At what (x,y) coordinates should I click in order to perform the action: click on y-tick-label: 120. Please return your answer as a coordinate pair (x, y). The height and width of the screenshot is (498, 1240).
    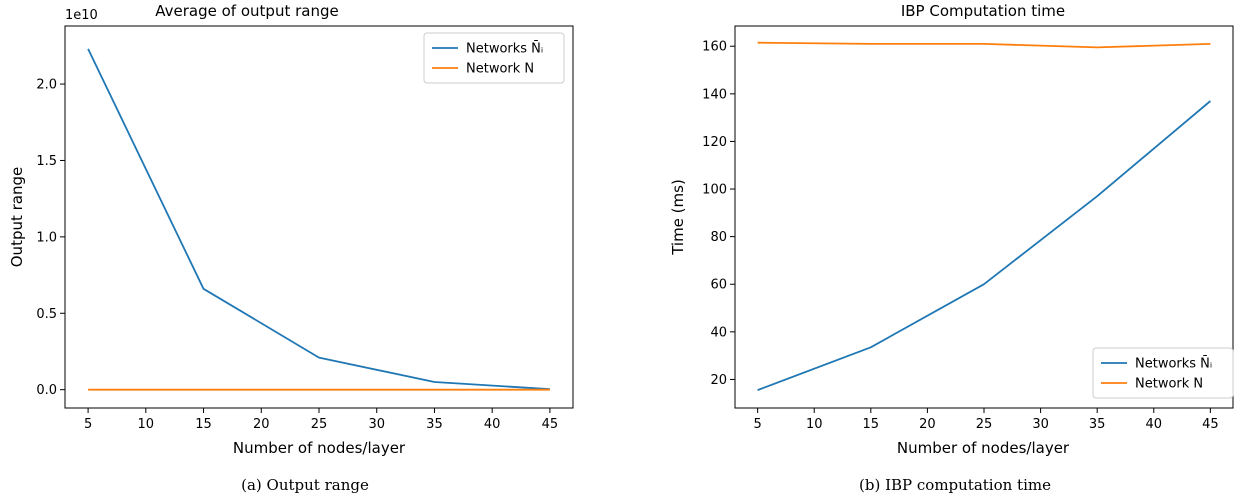
    Looking at the image, I should click on (714, 142).